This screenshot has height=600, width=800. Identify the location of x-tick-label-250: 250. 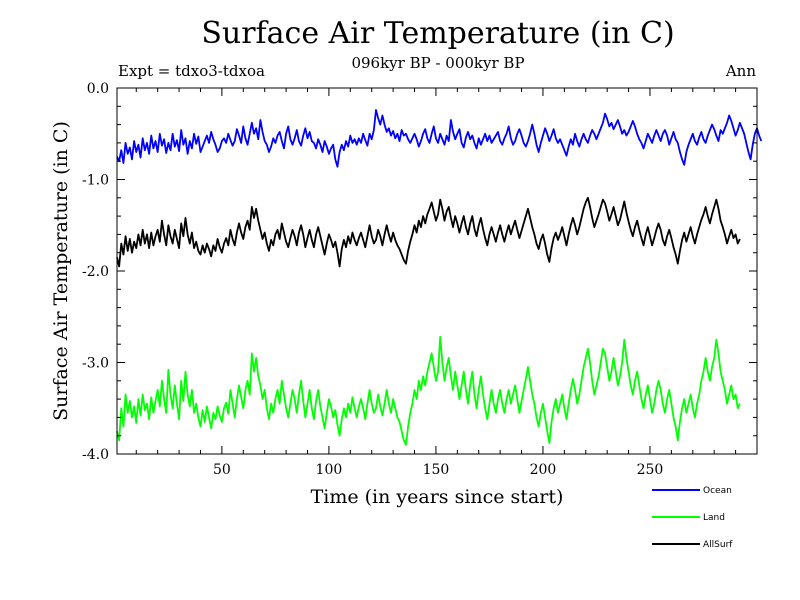
(650, 470).